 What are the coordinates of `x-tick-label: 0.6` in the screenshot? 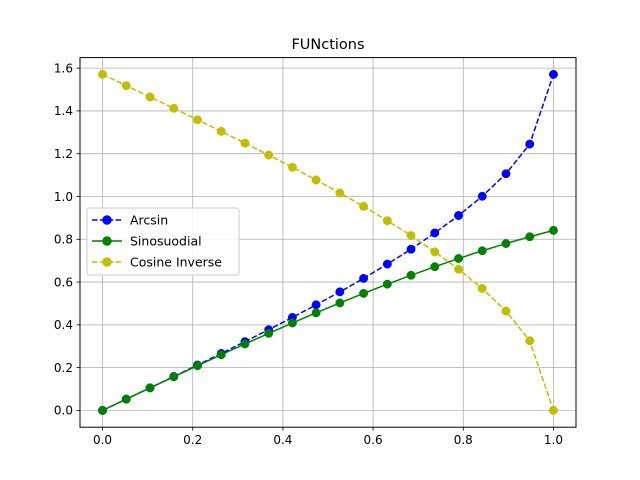 It's located at (373, 440).